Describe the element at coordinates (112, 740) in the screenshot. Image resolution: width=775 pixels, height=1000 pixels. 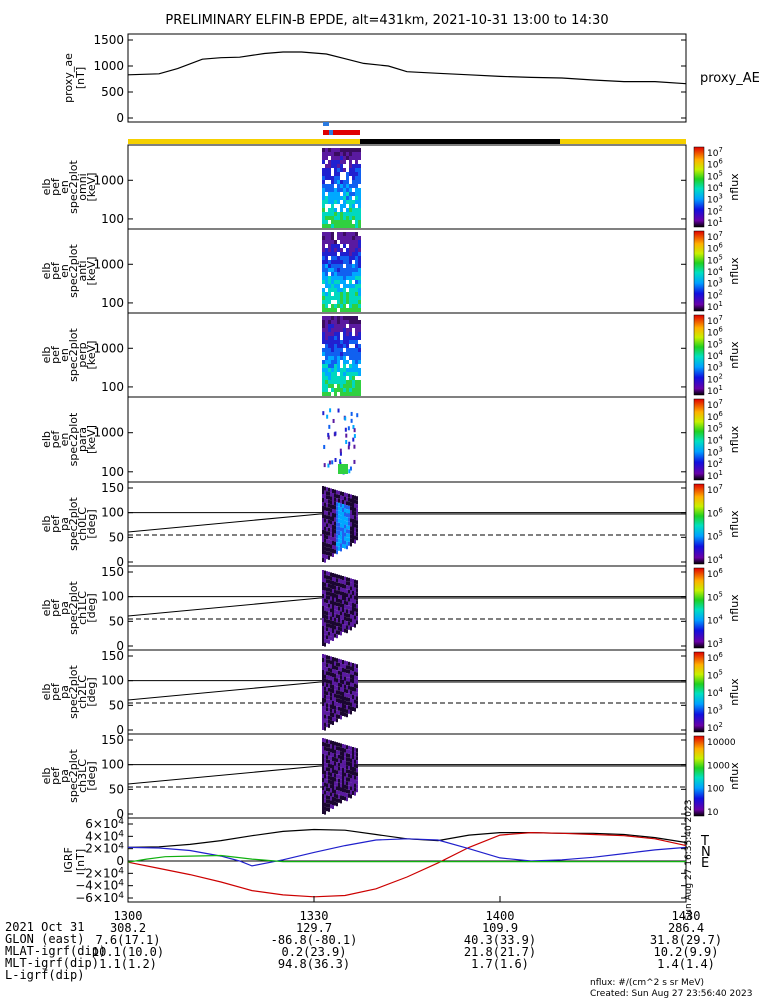
I see `y-tick-label: 150` at that location.